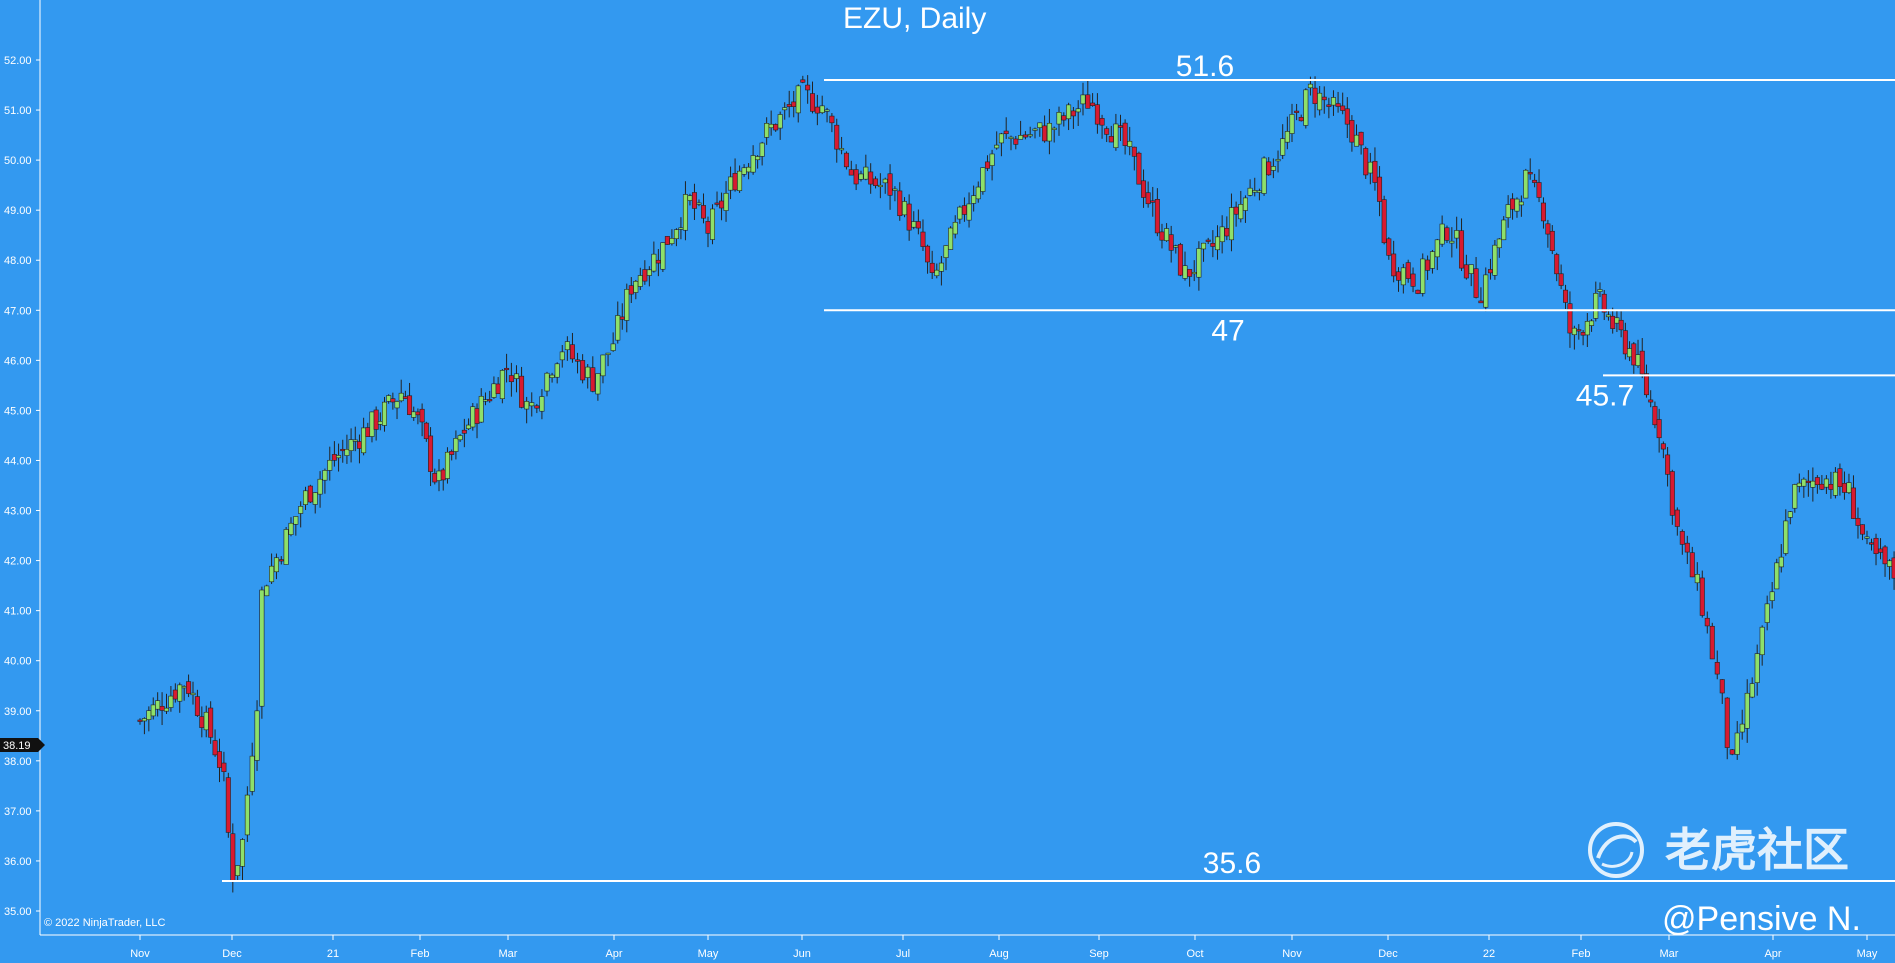  I want to click on y-tick-label: 51.00, so click(18, 111).